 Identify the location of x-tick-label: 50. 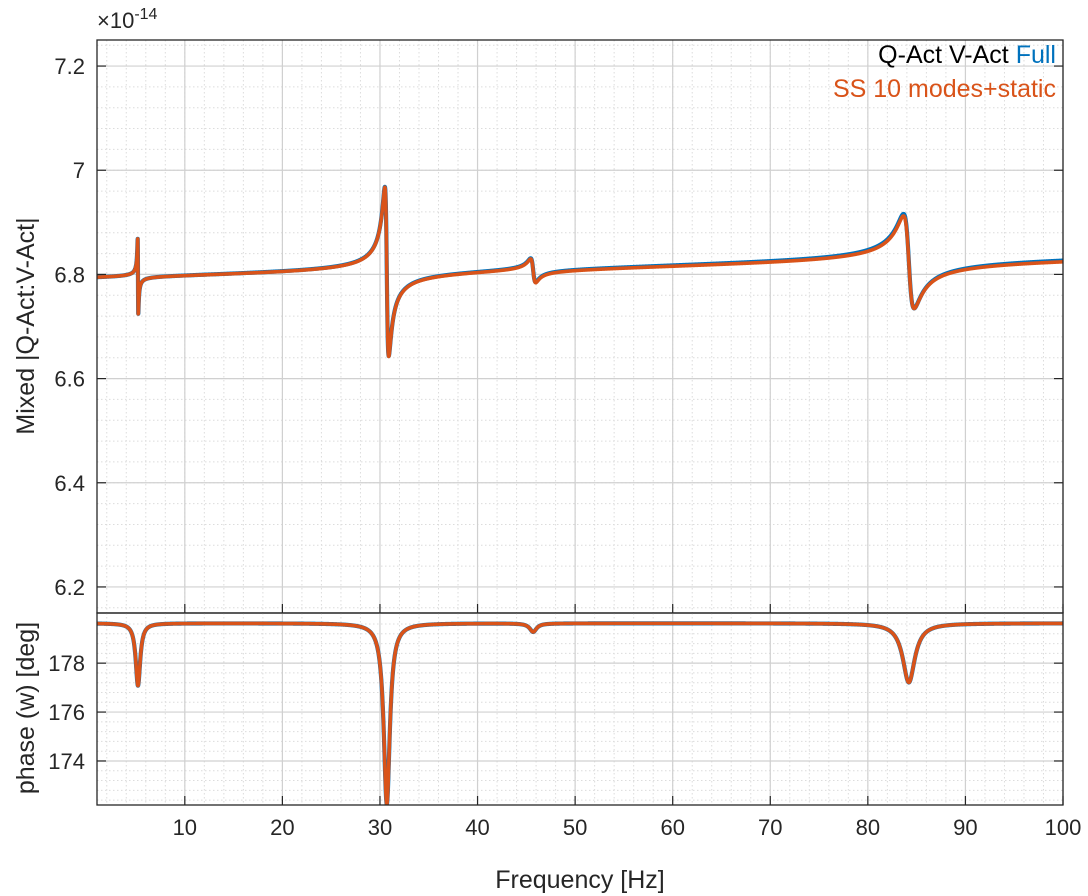
(575, 827).